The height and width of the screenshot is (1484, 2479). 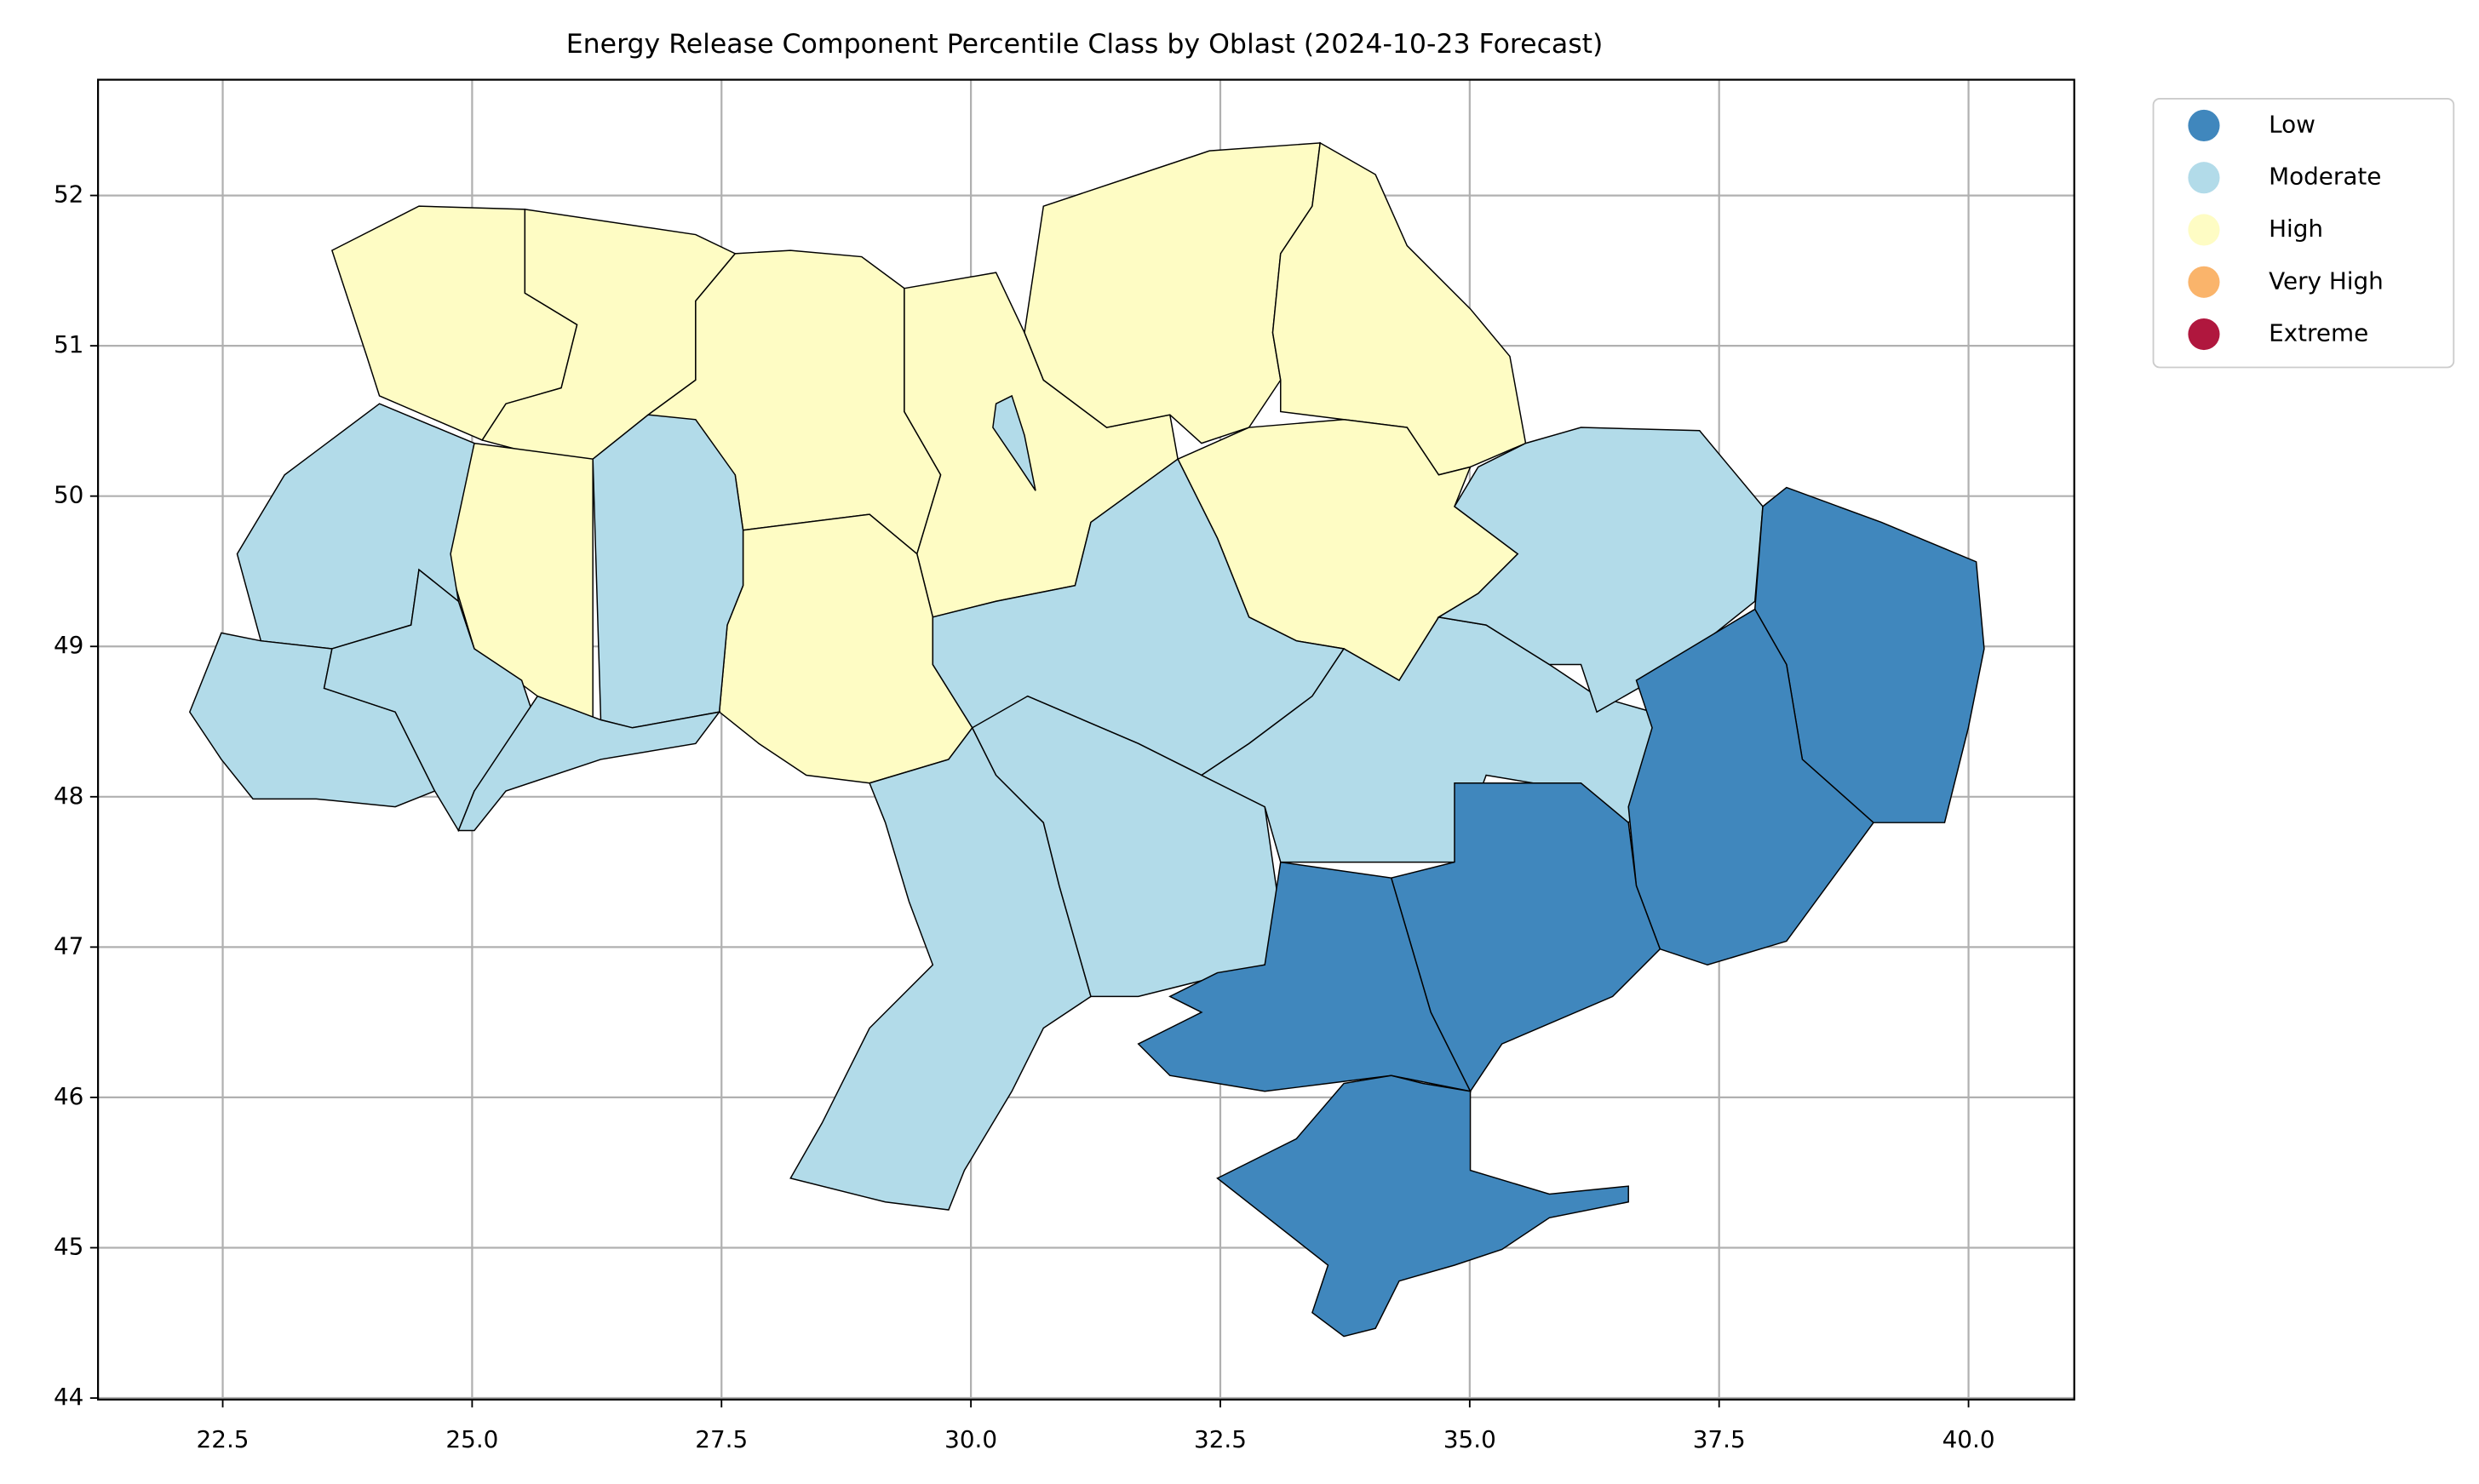 I want to click on legend: Low Moderate High Very High Extreme, so click(x=2286, y=230).